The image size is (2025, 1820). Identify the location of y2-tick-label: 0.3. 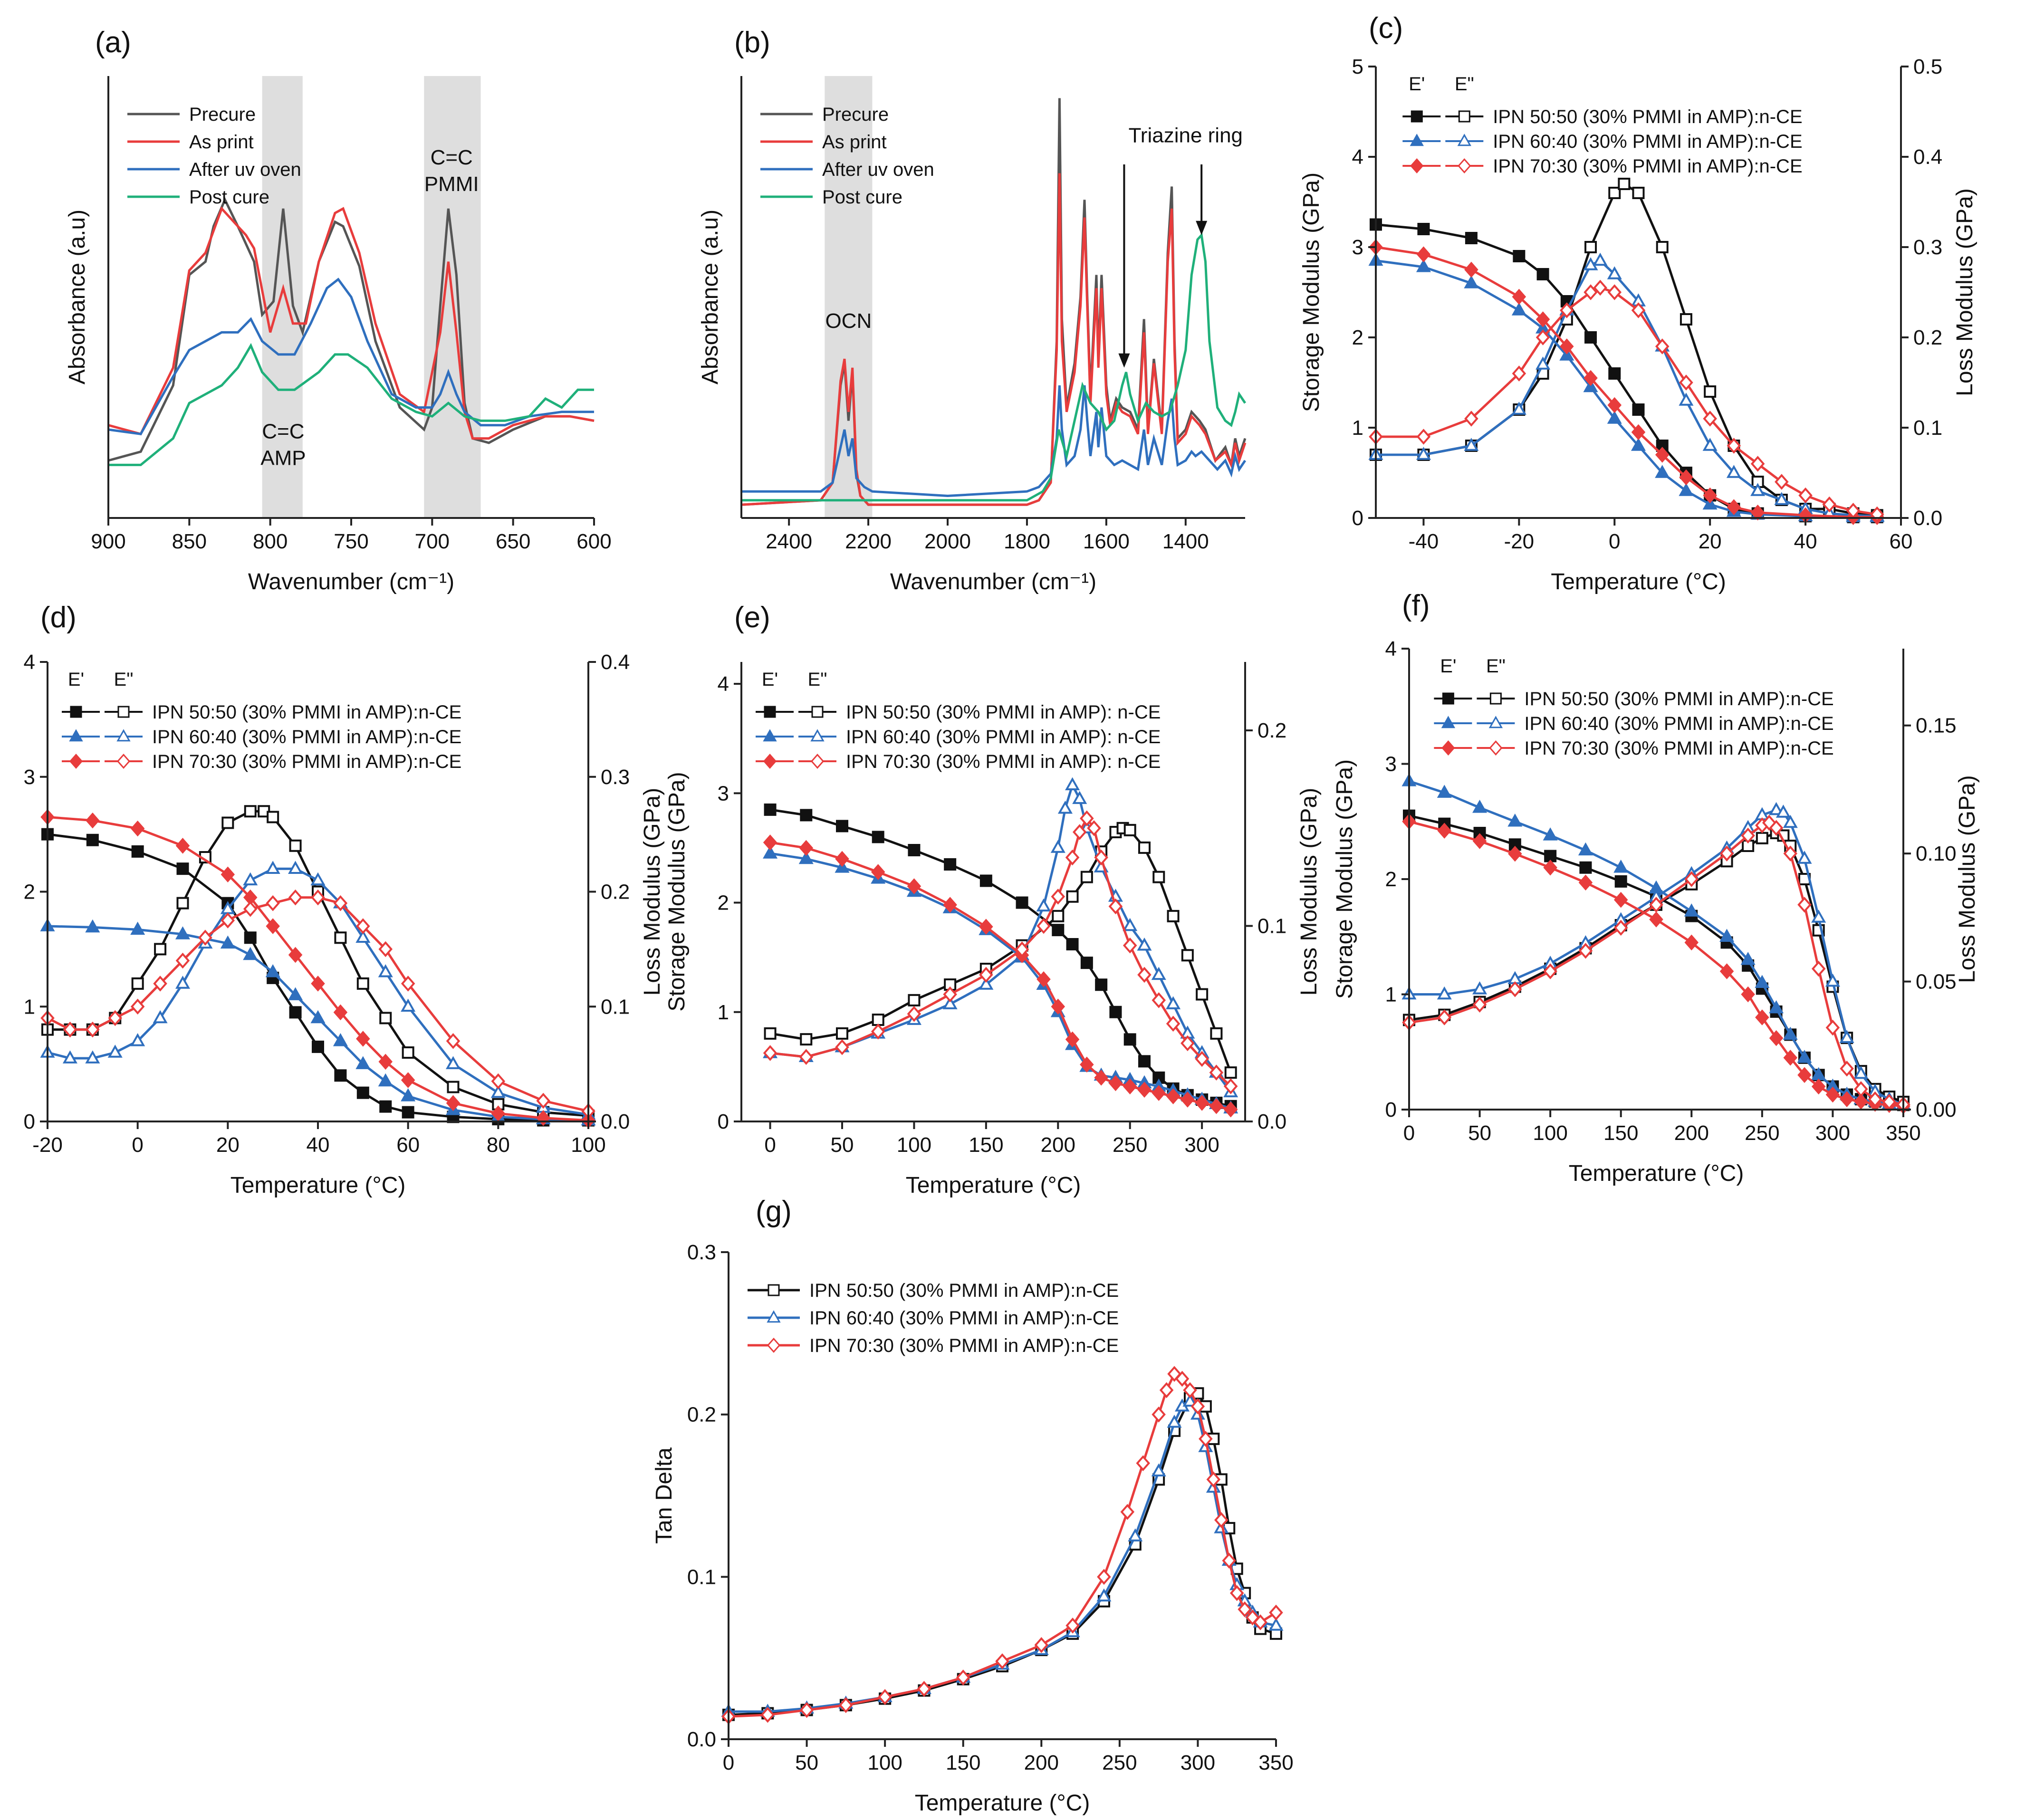
(1927, 247).